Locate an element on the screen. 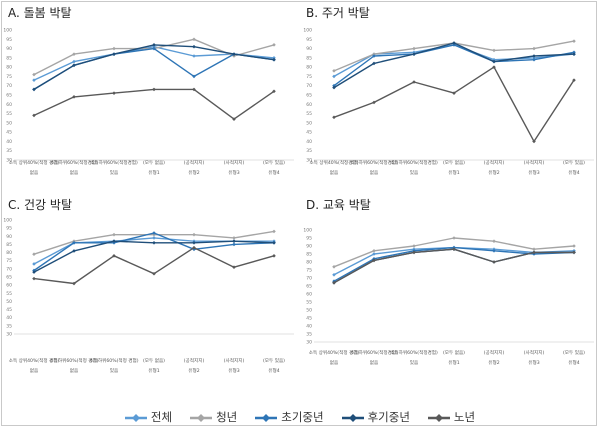 The width and height of the screenshot is (600, 429). y-tick-label: 30 is located at coordinates (9, 335).